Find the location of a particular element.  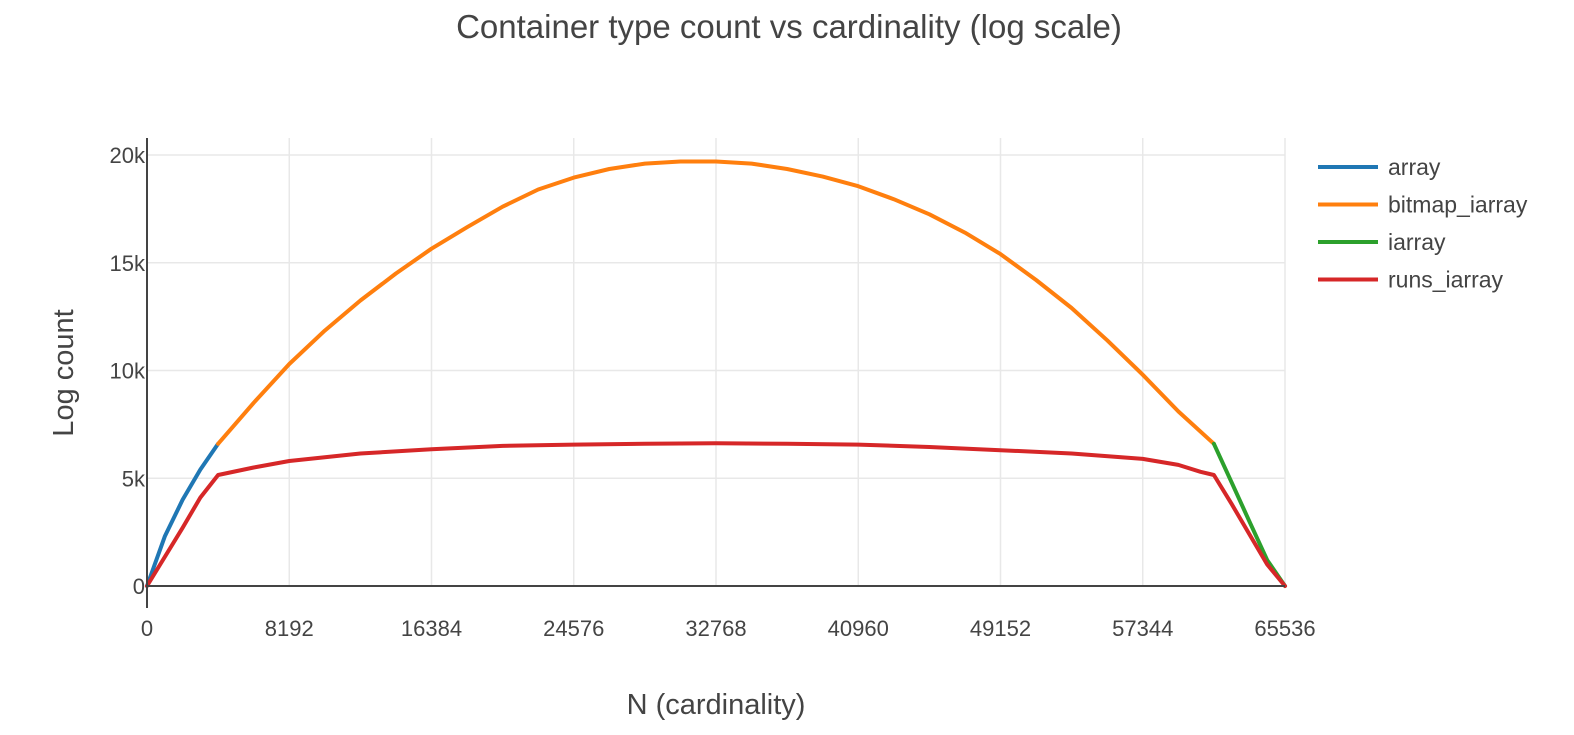

legend-label-bitmap-iarray: bitmap_iarray is located at coordinates (1458, 205).